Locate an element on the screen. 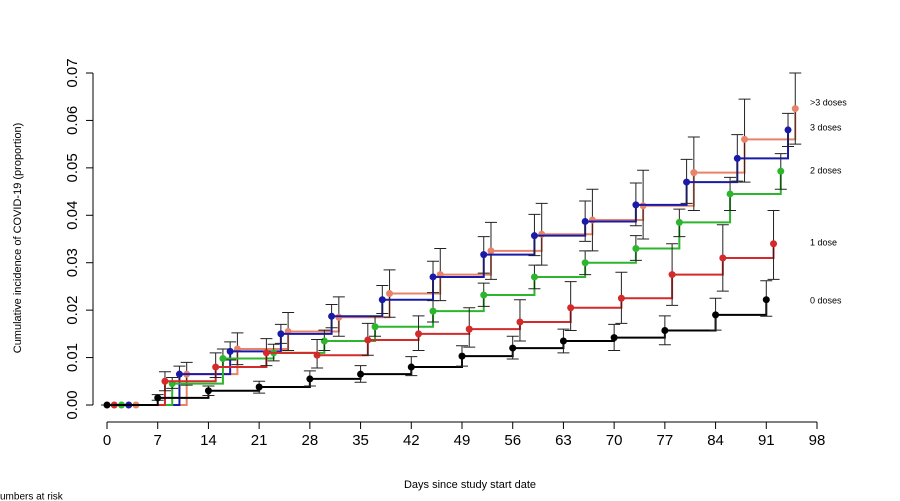  y-tick-label: 0.01 is located at coordinates (72, 357).